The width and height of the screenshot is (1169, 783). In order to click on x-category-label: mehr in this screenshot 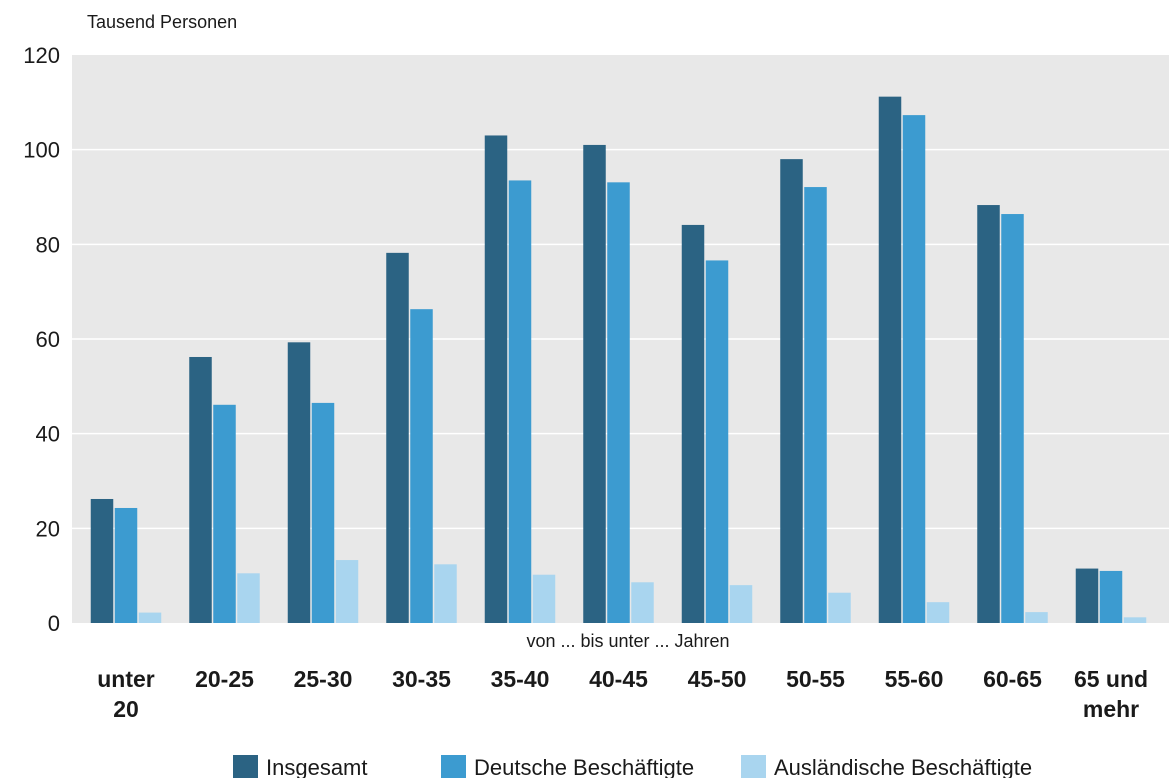, I will do `click(1111, 709)`.